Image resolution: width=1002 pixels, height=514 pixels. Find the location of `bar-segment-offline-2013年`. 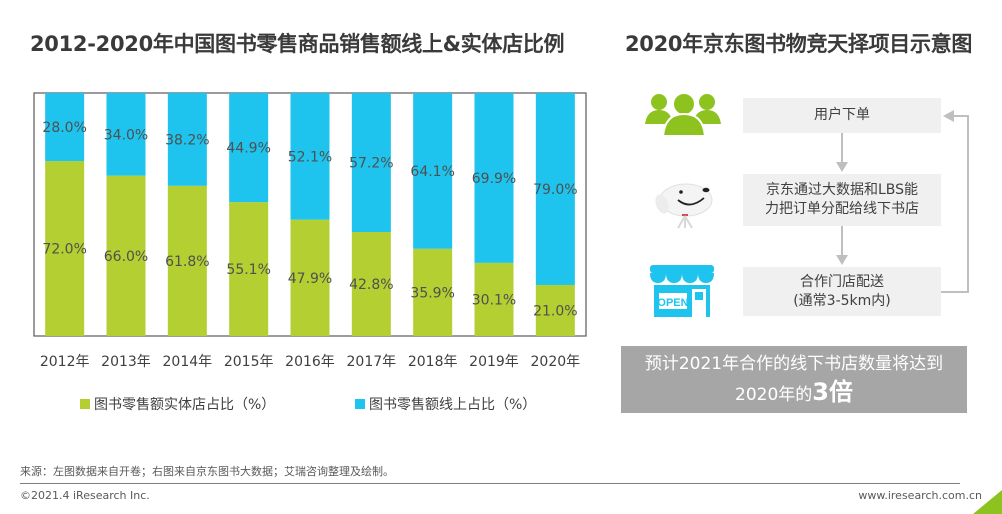

bar-segment-offline-2013年 is located at coordinates (126, 255).